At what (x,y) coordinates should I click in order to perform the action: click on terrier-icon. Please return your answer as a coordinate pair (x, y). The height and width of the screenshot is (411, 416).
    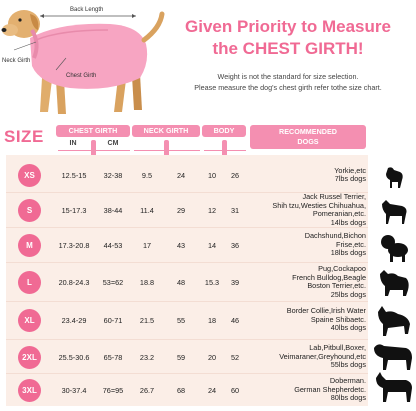
    Looking at the image, I should click on (394, 212).